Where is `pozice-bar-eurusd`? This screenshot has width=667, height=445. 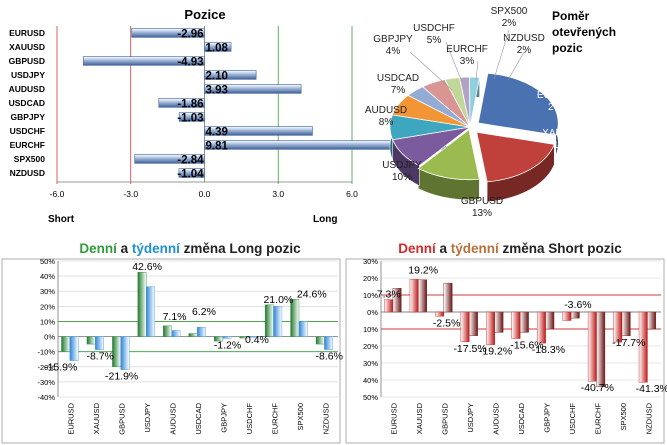
pozice-bar-eurusd is located at coordinates (168, 33).